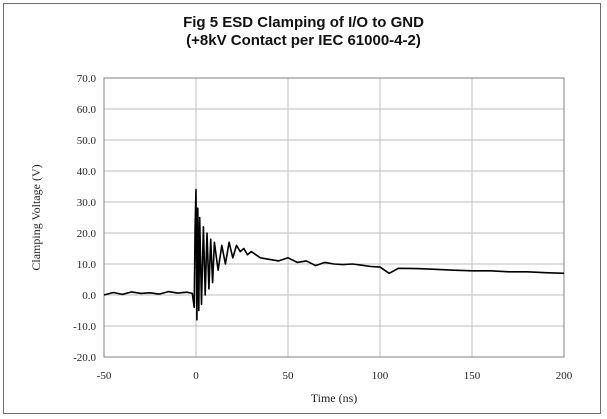 The height and width of the screenshot is (419, 607). I want to click on y-tick-label: 40.0, so click(87, 172).